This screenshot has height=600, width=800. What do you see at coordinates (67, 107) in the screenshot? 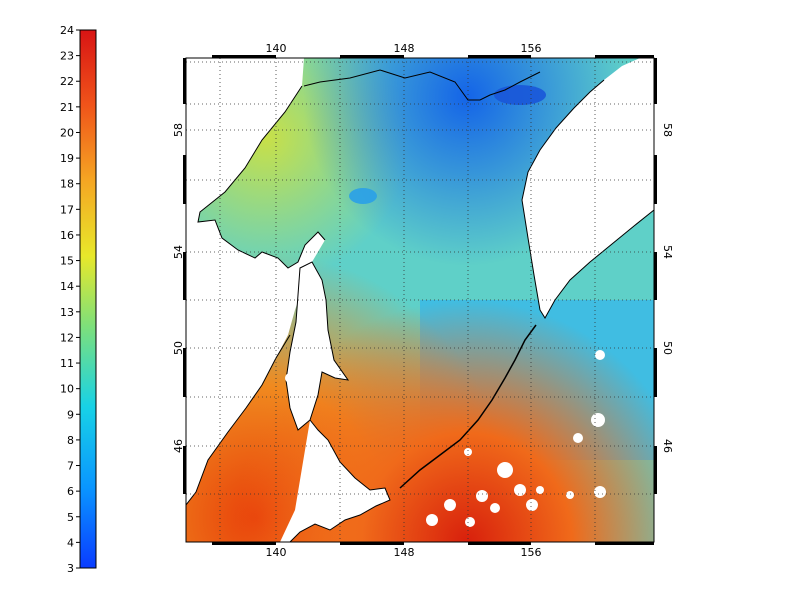
I see `colorbar-tick-label: 21` at bounding box center [67, 107].